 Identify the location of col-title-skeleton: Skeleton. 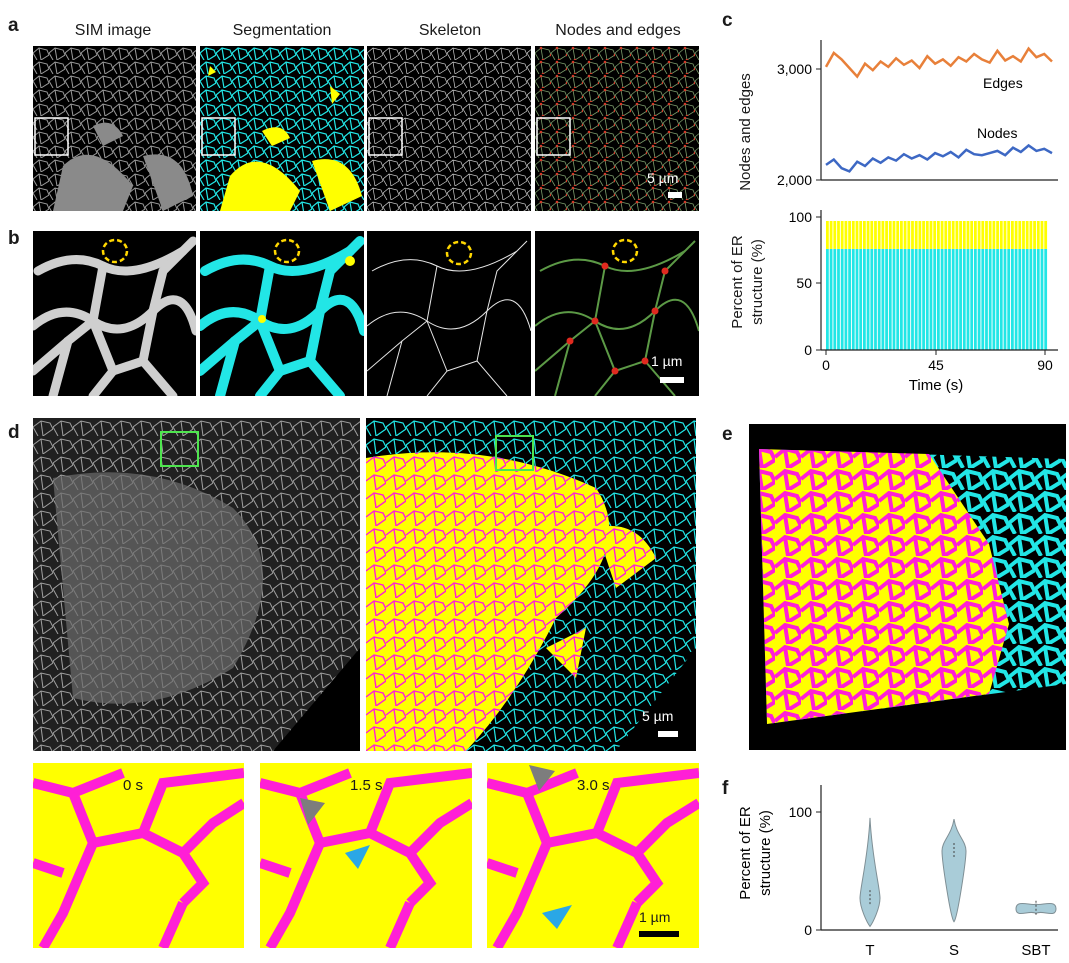
(450, 30).